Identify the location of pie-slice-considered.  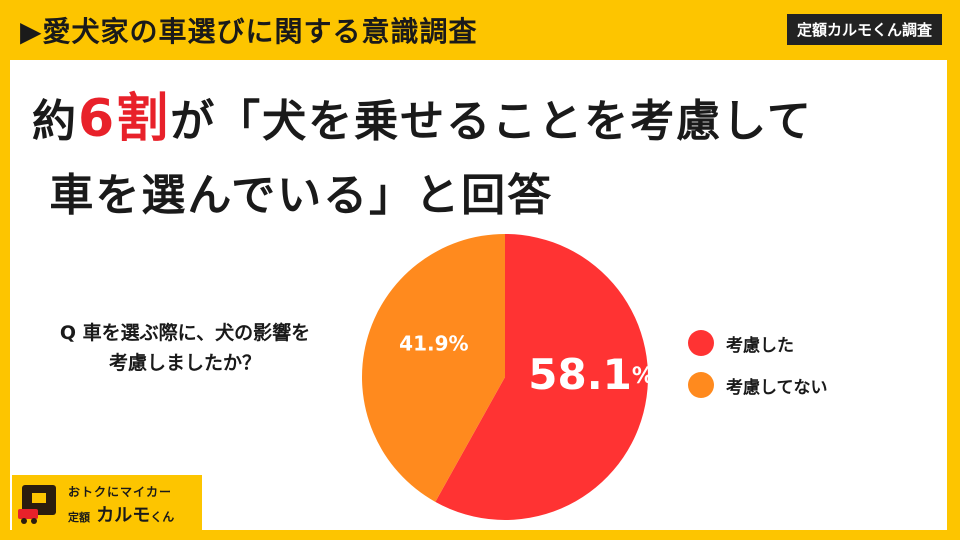
(541, 377).